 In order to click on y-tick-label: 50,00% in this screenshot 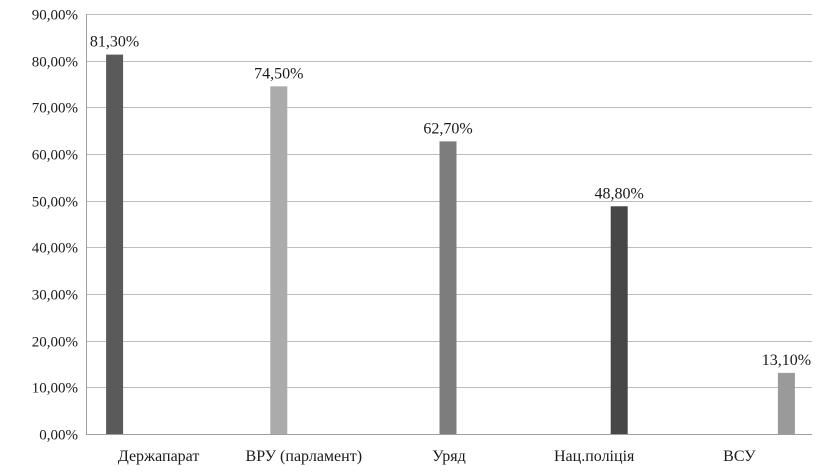, I will do `click(55, 203)`.